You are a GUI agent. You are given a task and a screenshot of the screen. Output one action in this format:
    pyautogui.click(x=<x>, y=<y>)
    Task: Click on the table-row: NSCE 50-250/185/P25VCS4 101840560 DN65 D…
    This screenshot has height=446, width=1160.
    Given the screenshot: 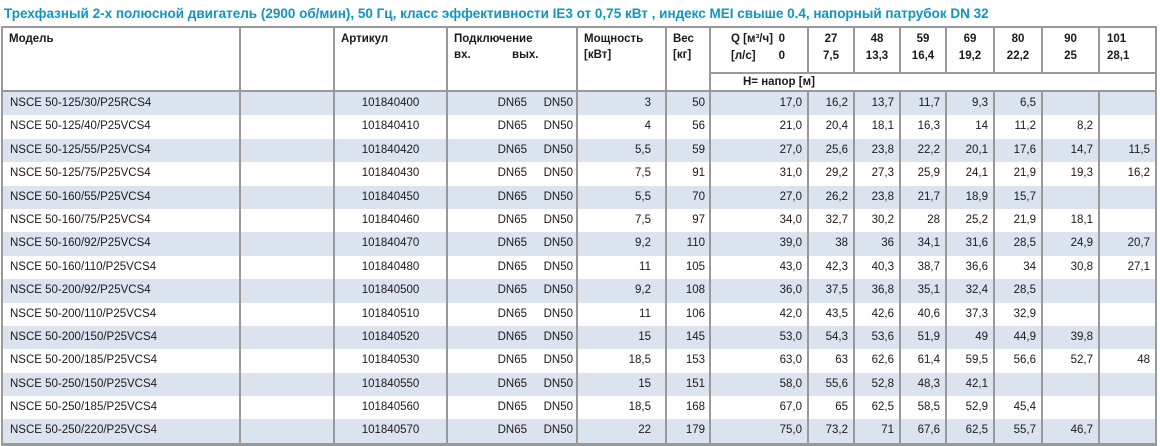 What is the action you would take?
    pyautogui.click(x=579, y=408)
    